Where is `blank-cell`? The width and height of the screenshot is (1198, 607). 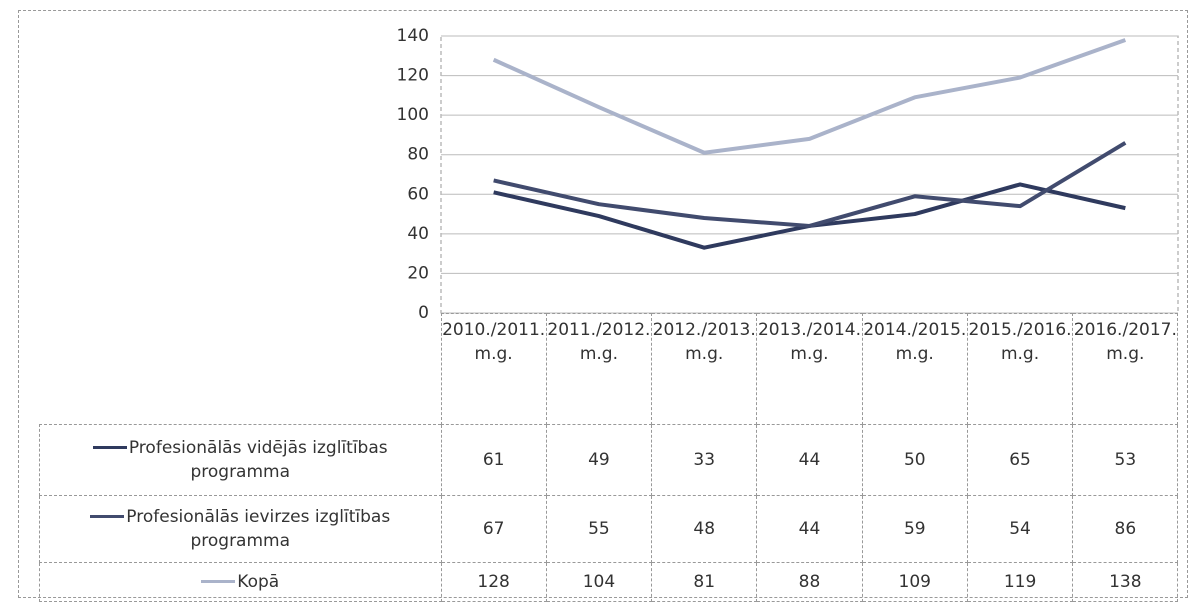 blank-cell is located at coordinates (241, 369).